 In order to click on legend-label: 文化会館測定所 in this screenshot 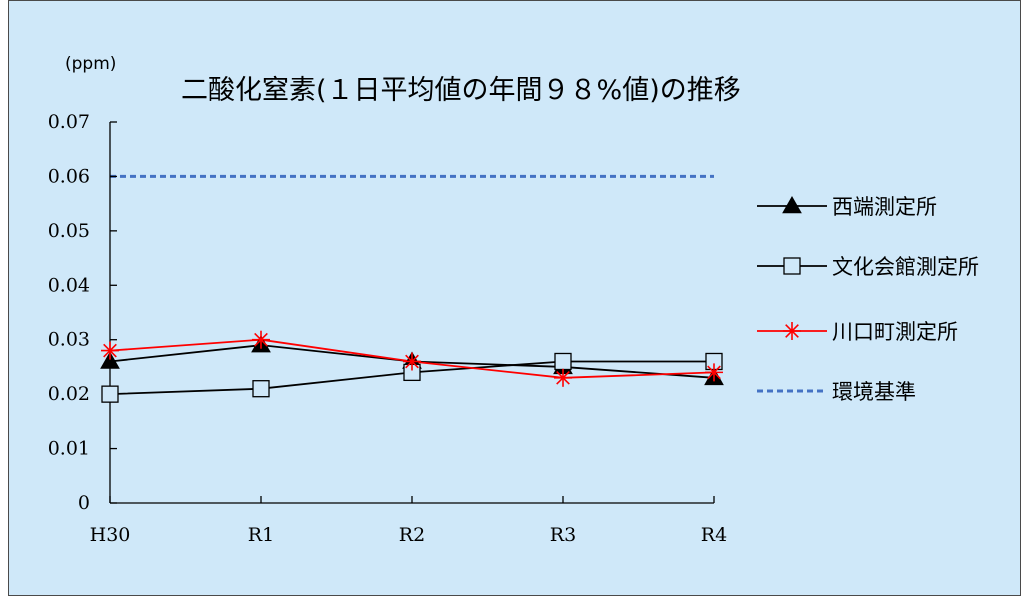, I will do `click(905, 267)`.